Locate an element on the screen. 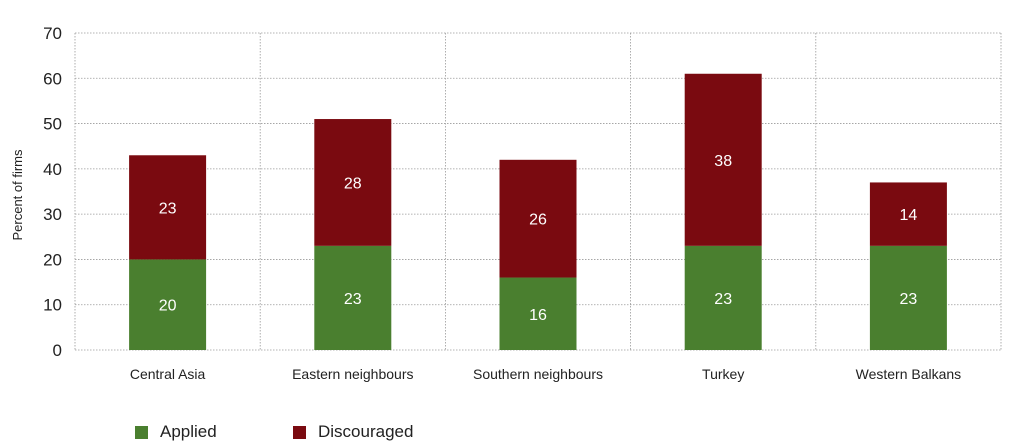 The width and height of the screenshot is (1011, 443). data-label-discouraged: 14 is located at coordinates (909, 215).